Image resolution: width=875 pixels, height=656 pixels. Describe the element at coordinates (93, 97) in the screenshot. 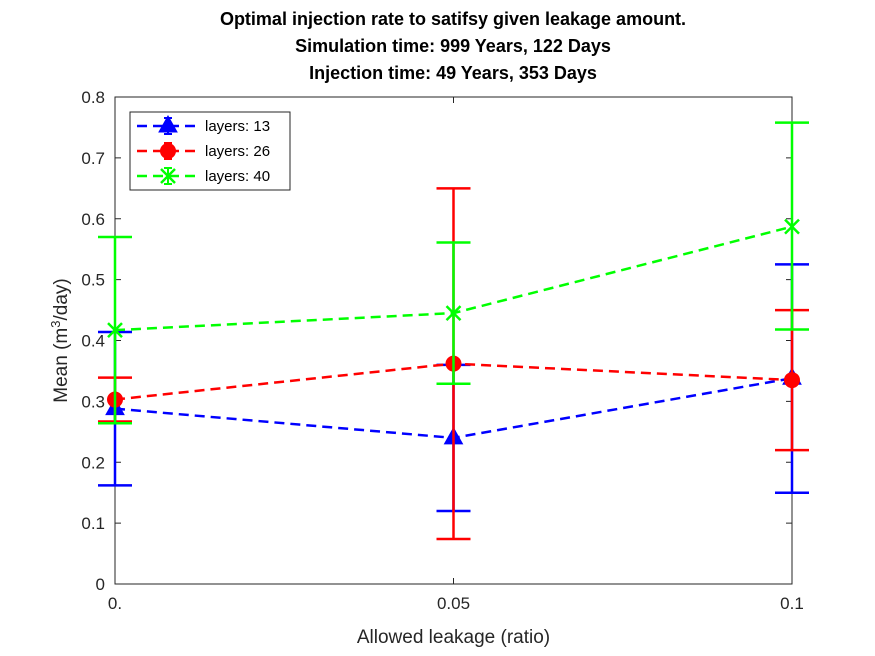

I see `y-tick-label: 0.8` at that location.